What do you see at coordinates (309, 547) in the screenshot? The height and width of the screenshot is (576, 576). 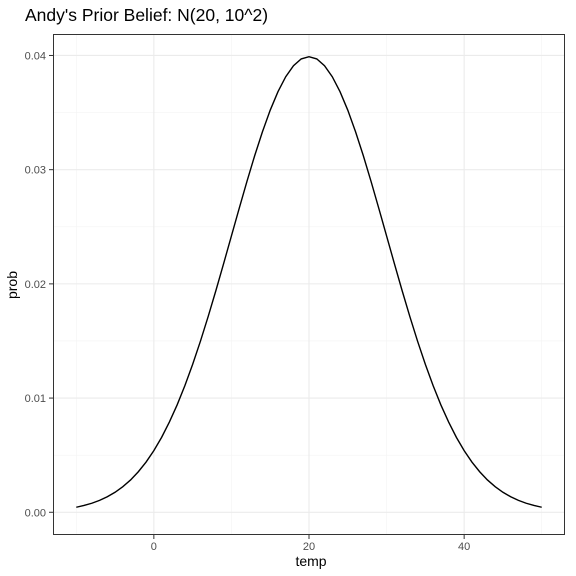 I see `x-tick-label: 20` at bounding box center [309, 547].